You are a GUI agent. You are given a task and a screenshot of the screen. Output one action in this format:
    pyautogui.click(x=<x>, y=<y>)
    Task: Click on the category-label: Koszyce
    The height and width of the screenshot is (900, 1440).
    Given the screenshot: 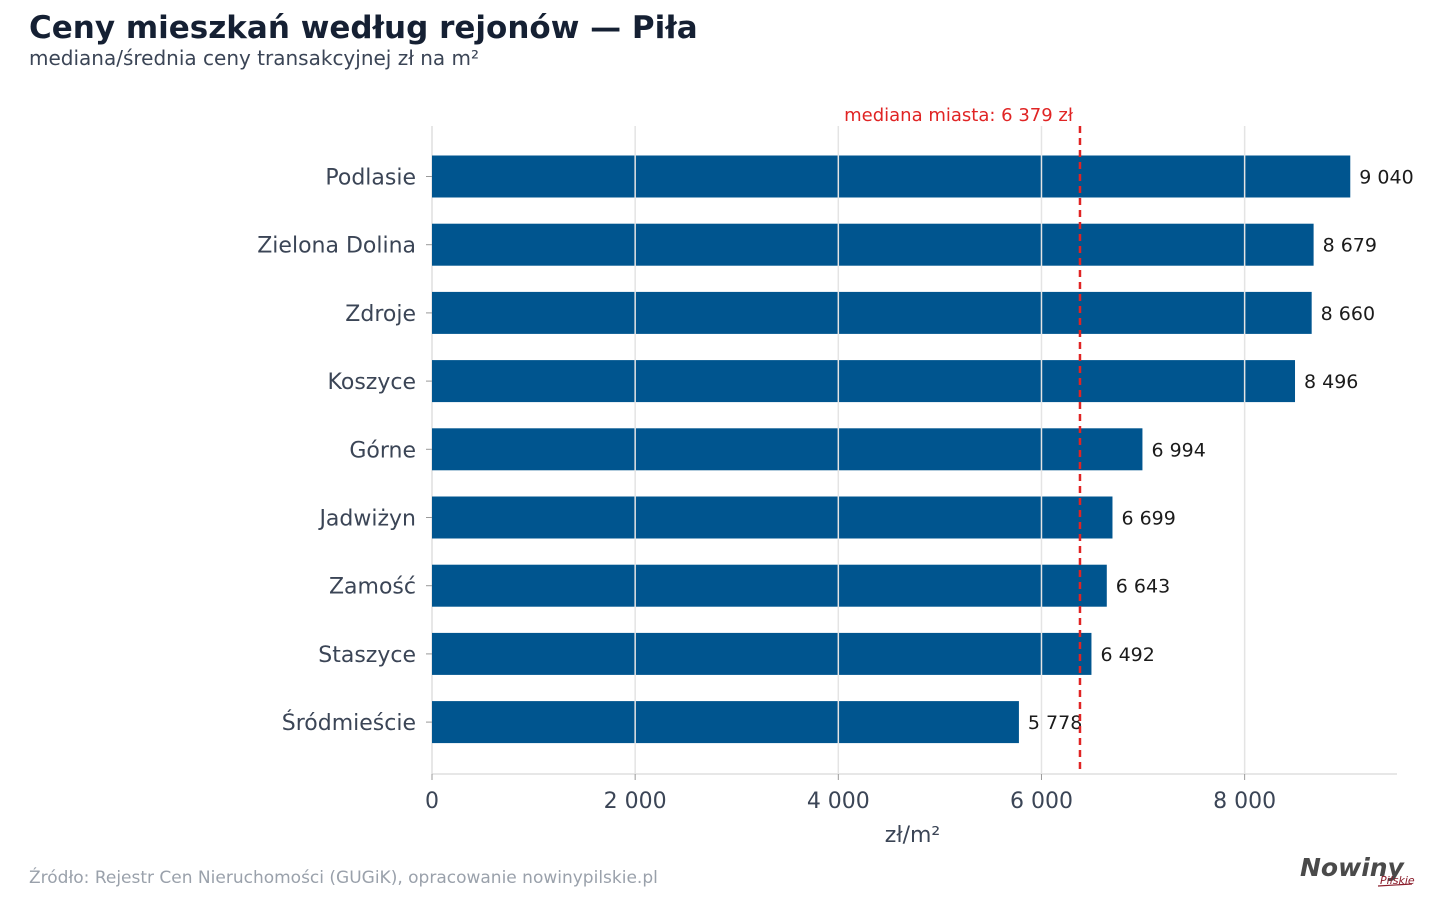 What is the action you would take?
    pyautogui.click(x=372, y=382)
    